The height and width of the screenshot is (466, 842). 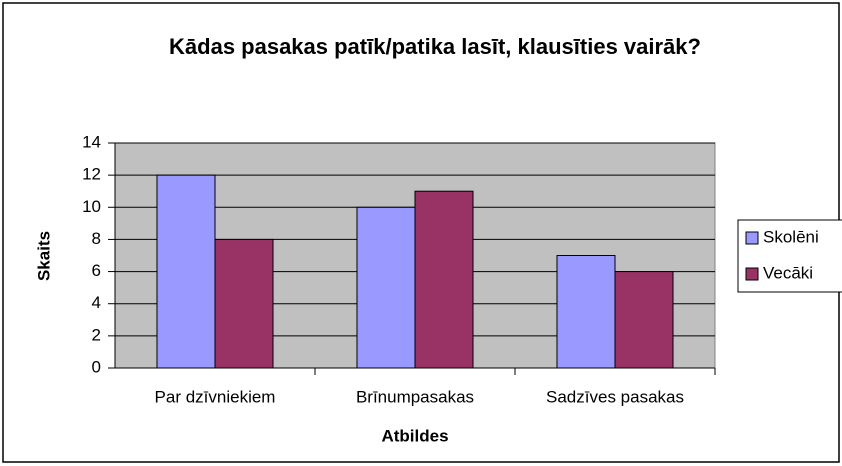 What do you see at coordinates (215, 396) in the screenshot?
I see `x-tick-label: Par dzīvniekiem` at bounding box center [215, 396].